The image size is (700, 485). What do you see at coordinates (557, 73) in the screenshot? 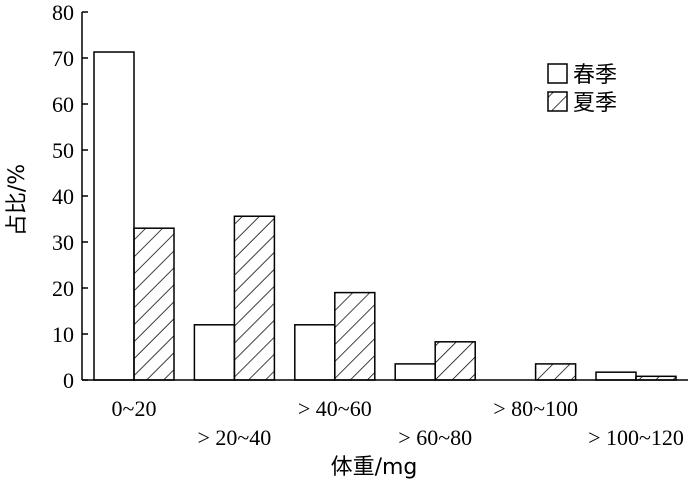
I see `legend-swatch-spring` at bounding box center [557, 73].